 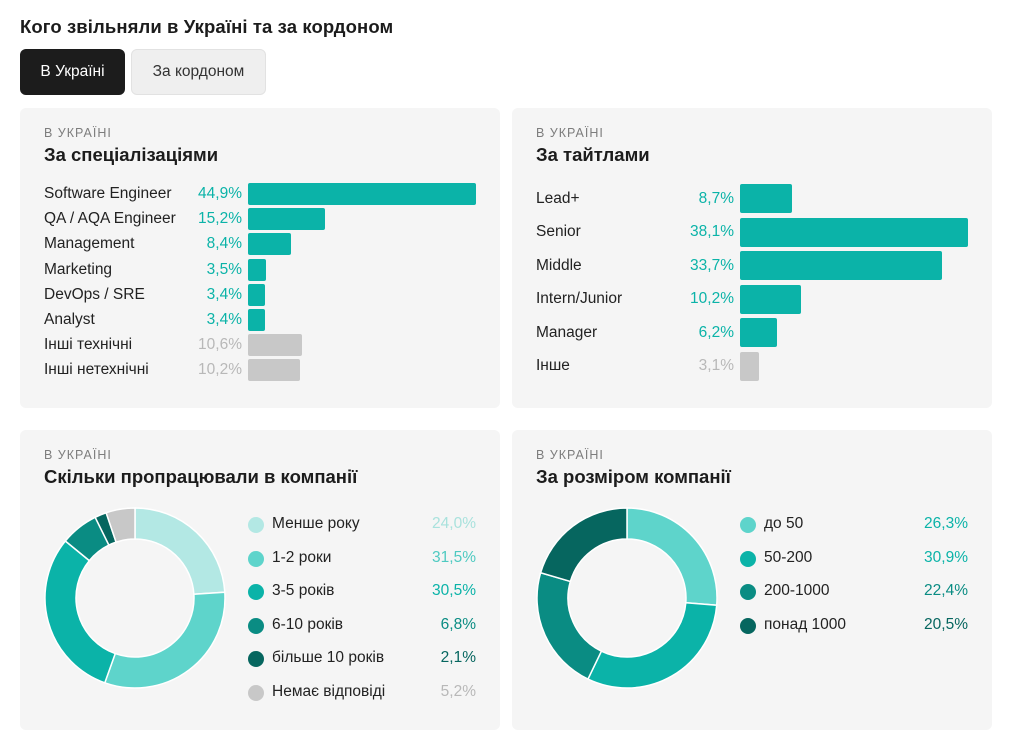 I want to click on bar-label: DevOps / SRE, so click(x=94, y=294).